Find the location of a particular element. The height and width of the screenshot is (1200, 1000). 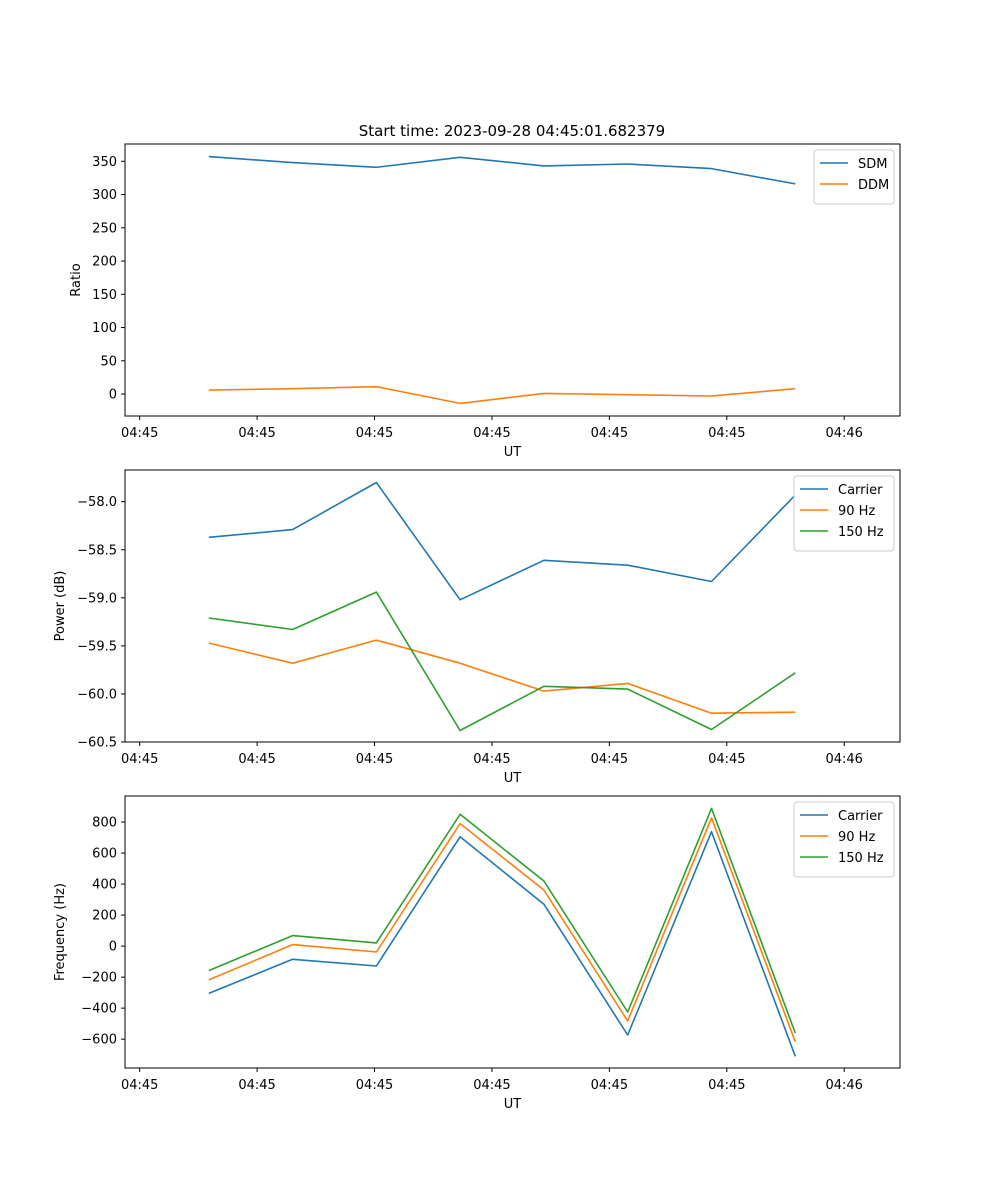

y-tick-label: 400 is located at coordinates (104, 885).